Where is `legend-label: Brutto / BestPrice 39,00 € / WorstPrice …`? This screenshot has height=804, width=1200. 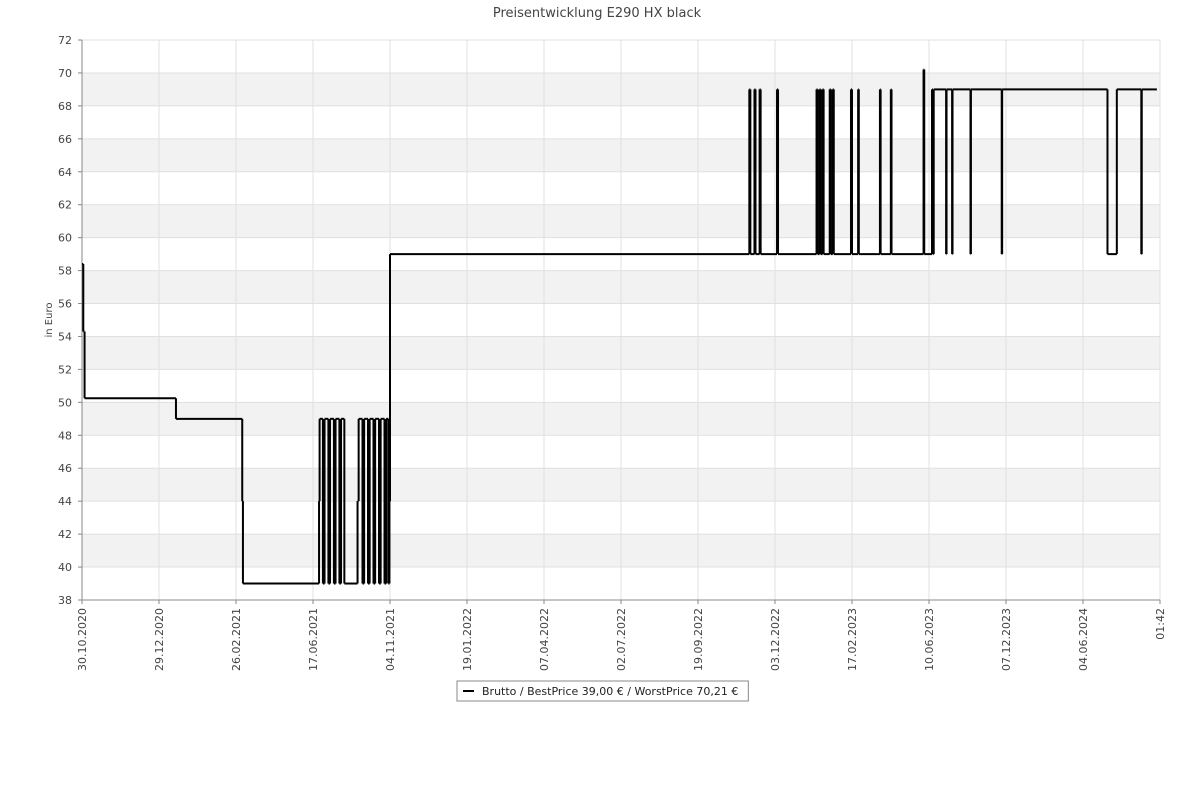
legend-label: Brutto / BestPrice 39,00 € / WorstPrice … is located at coordinates (610, 691).